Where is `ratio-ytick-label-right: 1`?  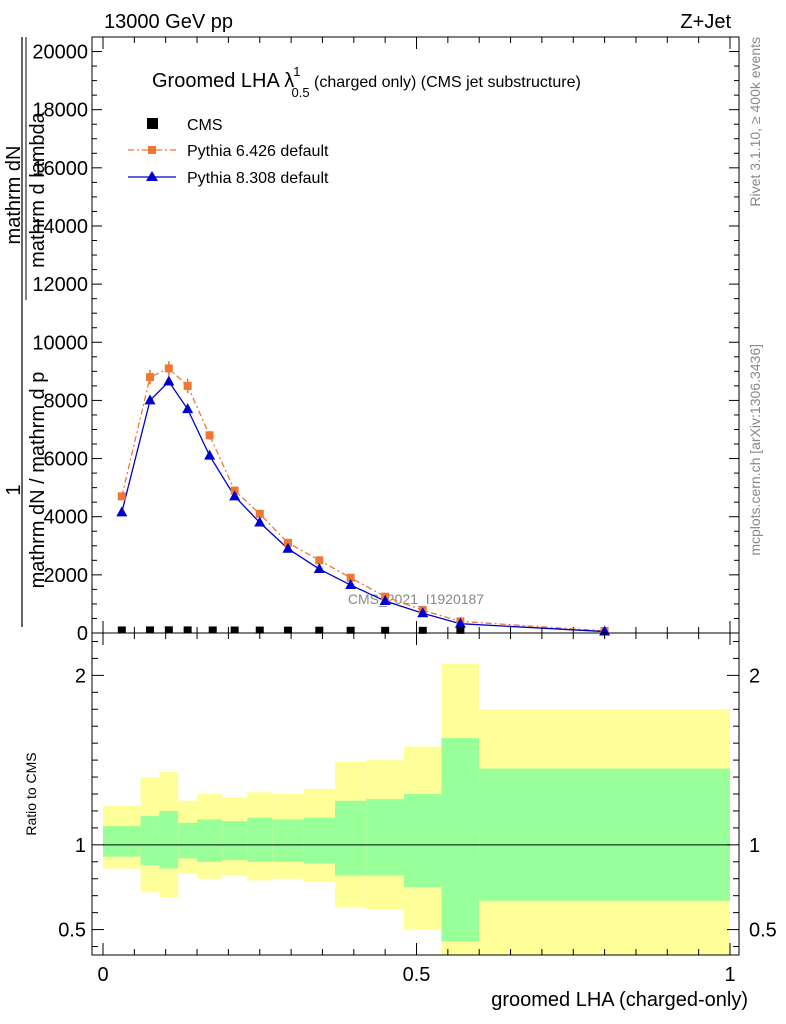 ratio-ytick-label-right: 1 is located at coordinates (754, 846).